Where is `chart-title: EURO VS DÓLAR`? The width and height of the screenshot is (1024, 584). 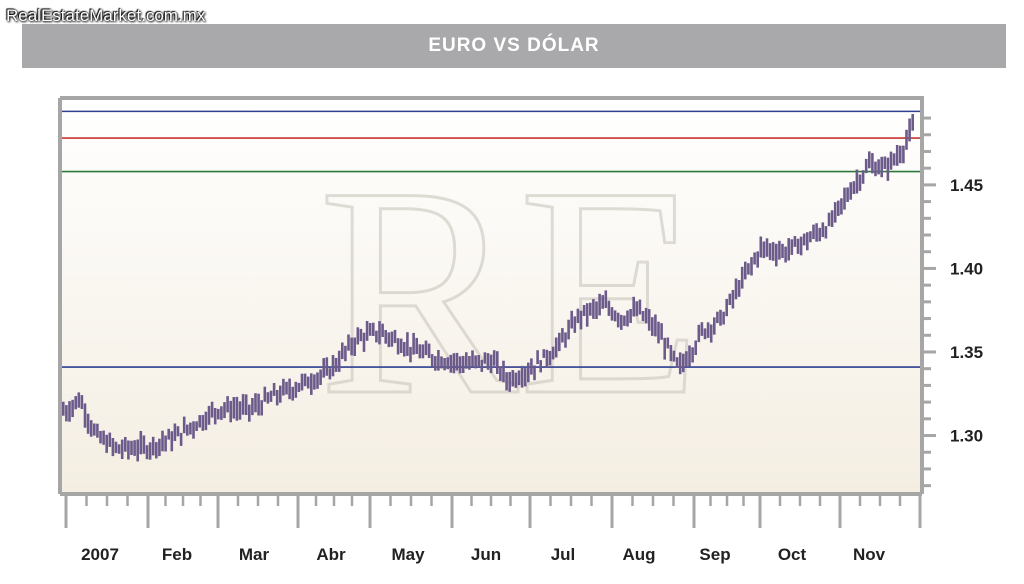 chart-title: EURO VS DÓLAR is located at coordinates (514, 45).